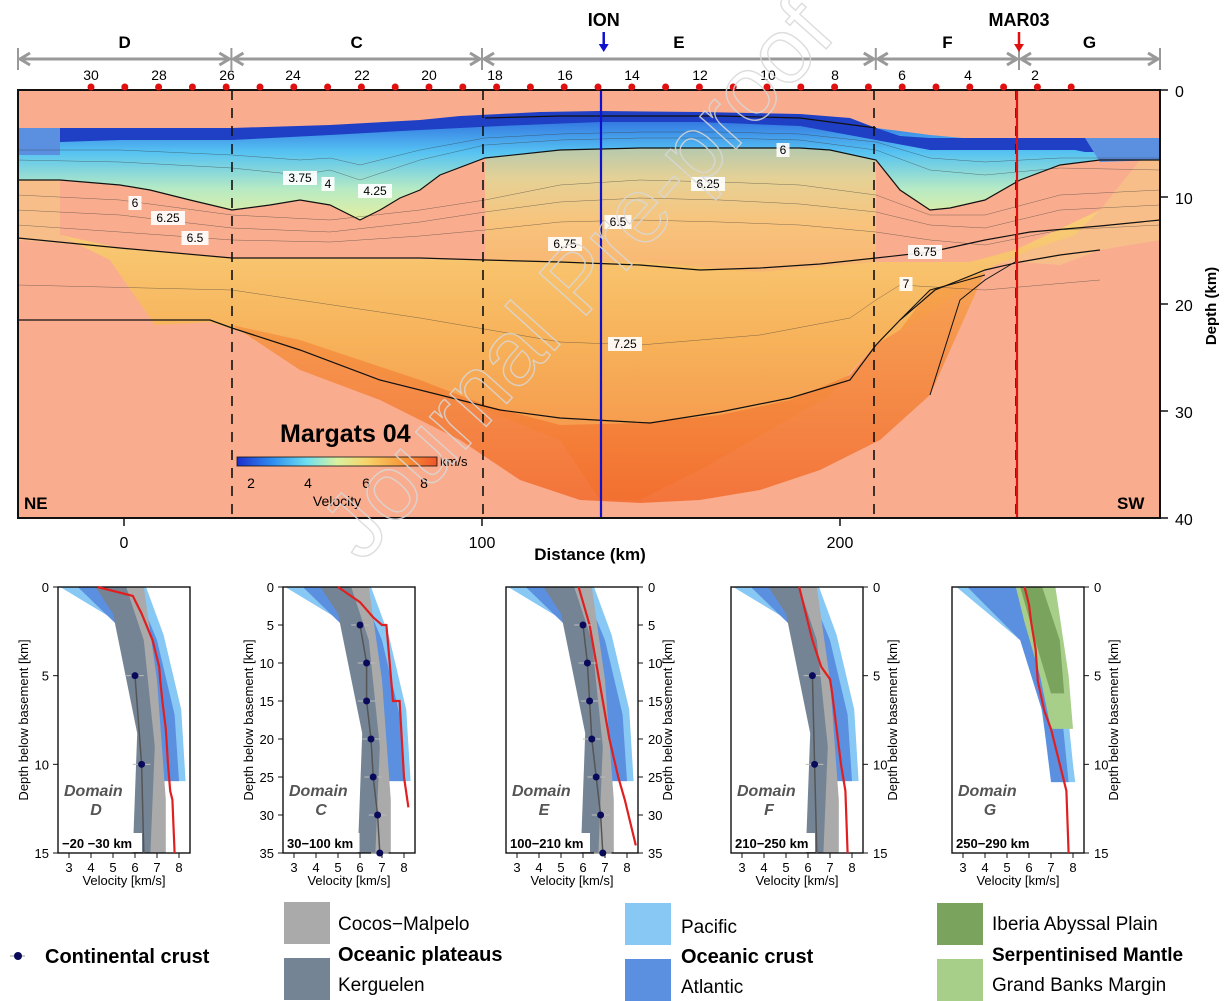 The height and width of the screenshot is (1001, 1227). What do you see at coordinates (880, 764) in the screenshot?
I see `y-tick-label: 10` at bounding box center [880, 764].